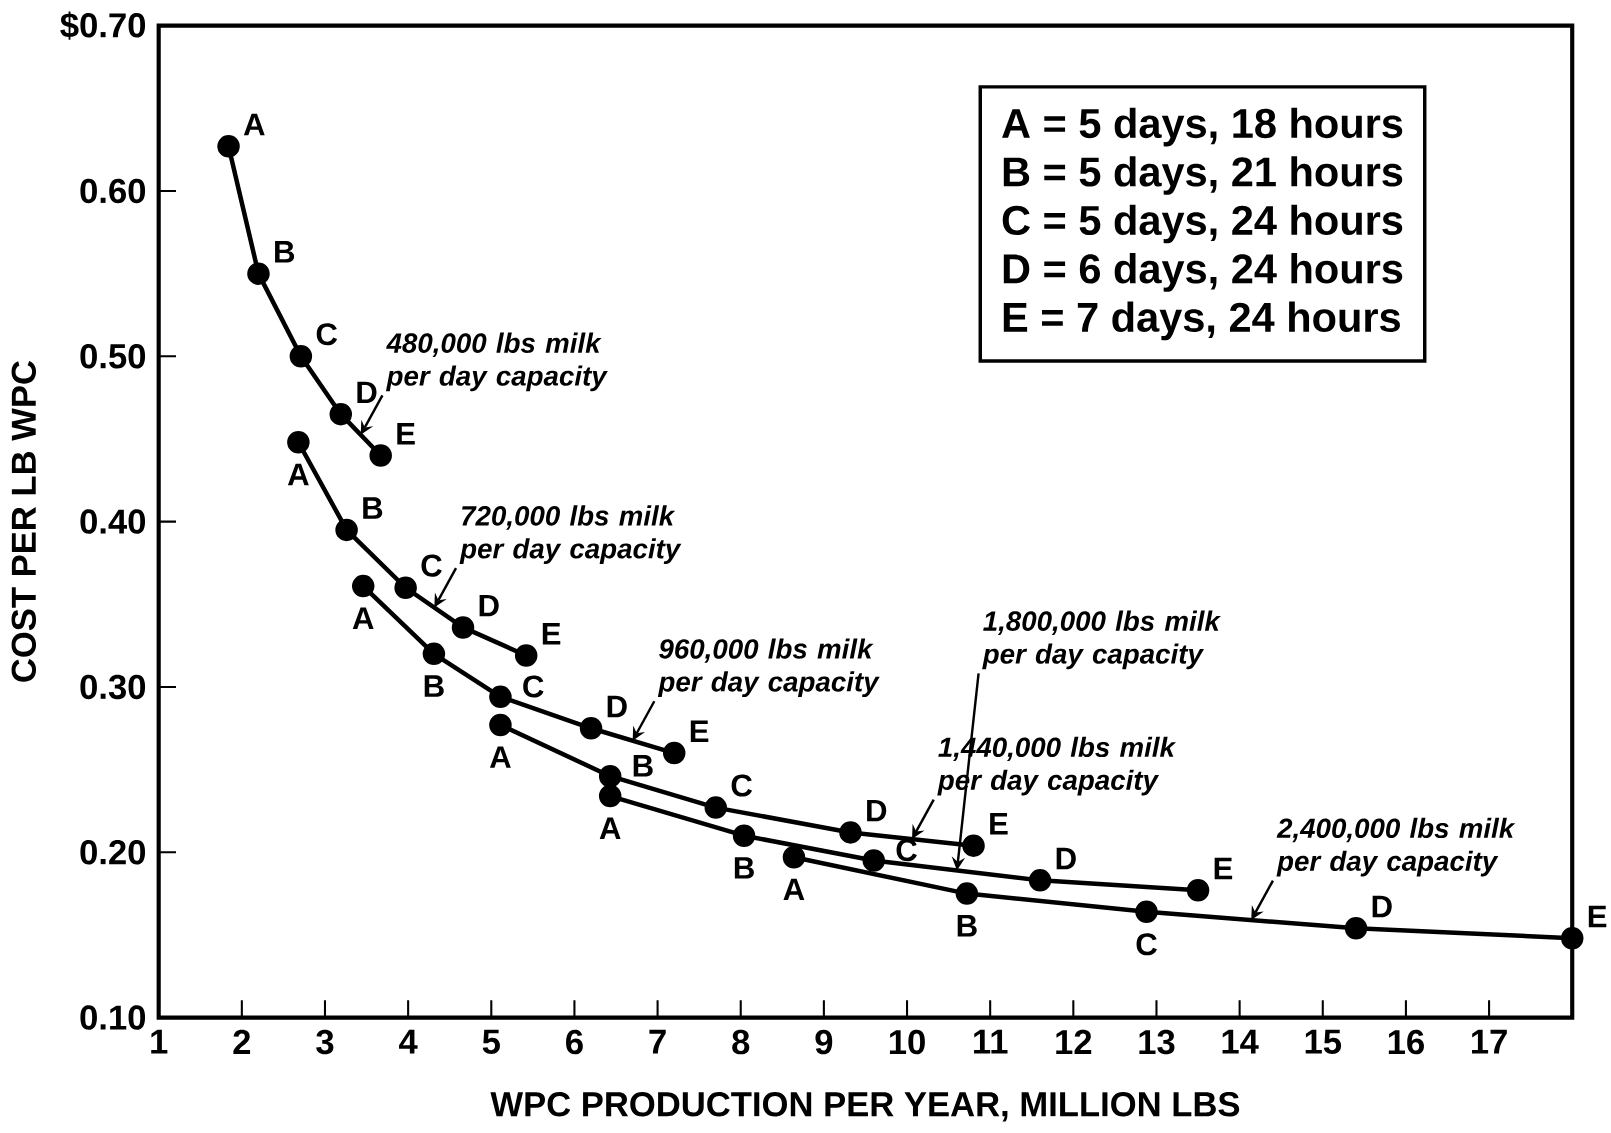 This screenshot has width=1611, height=1133. Describe the element at coordinates (907, 1042) in the screenshot. I see `x-tick-label: 10` at that location.